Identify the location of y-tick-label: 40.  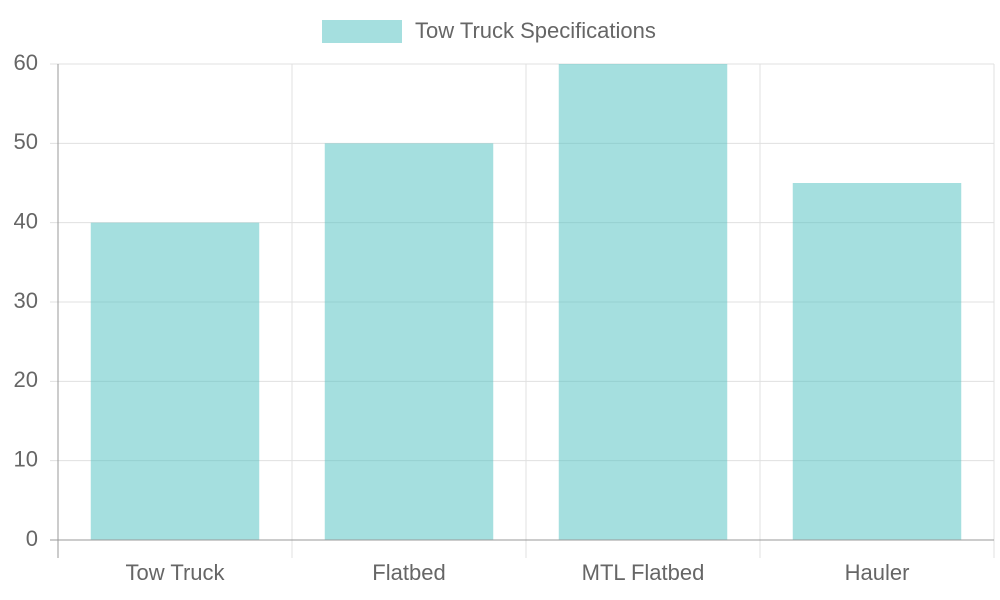
(26, 220).